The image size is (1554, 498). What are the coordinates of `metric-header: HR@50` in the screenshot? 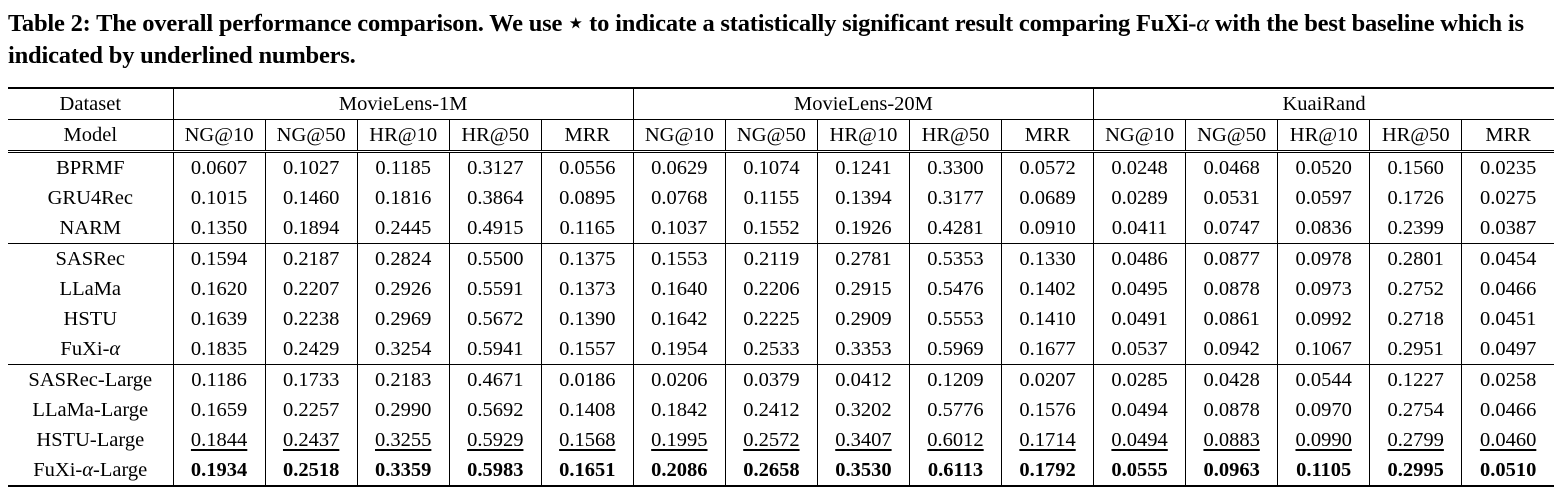 It's located at (495, 135).